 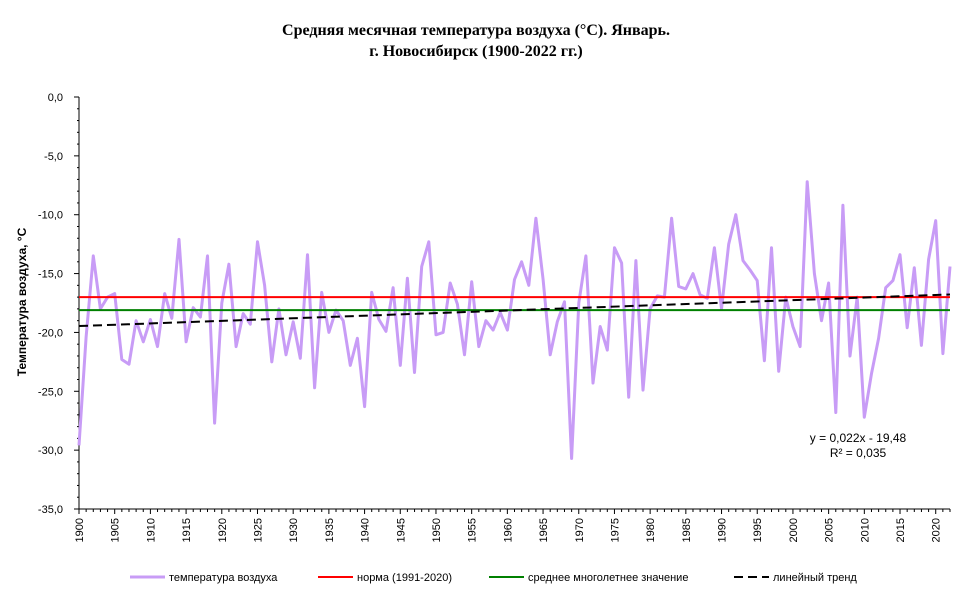 I want to click on x-tick-label: 1965, so click(x=544, y=530).